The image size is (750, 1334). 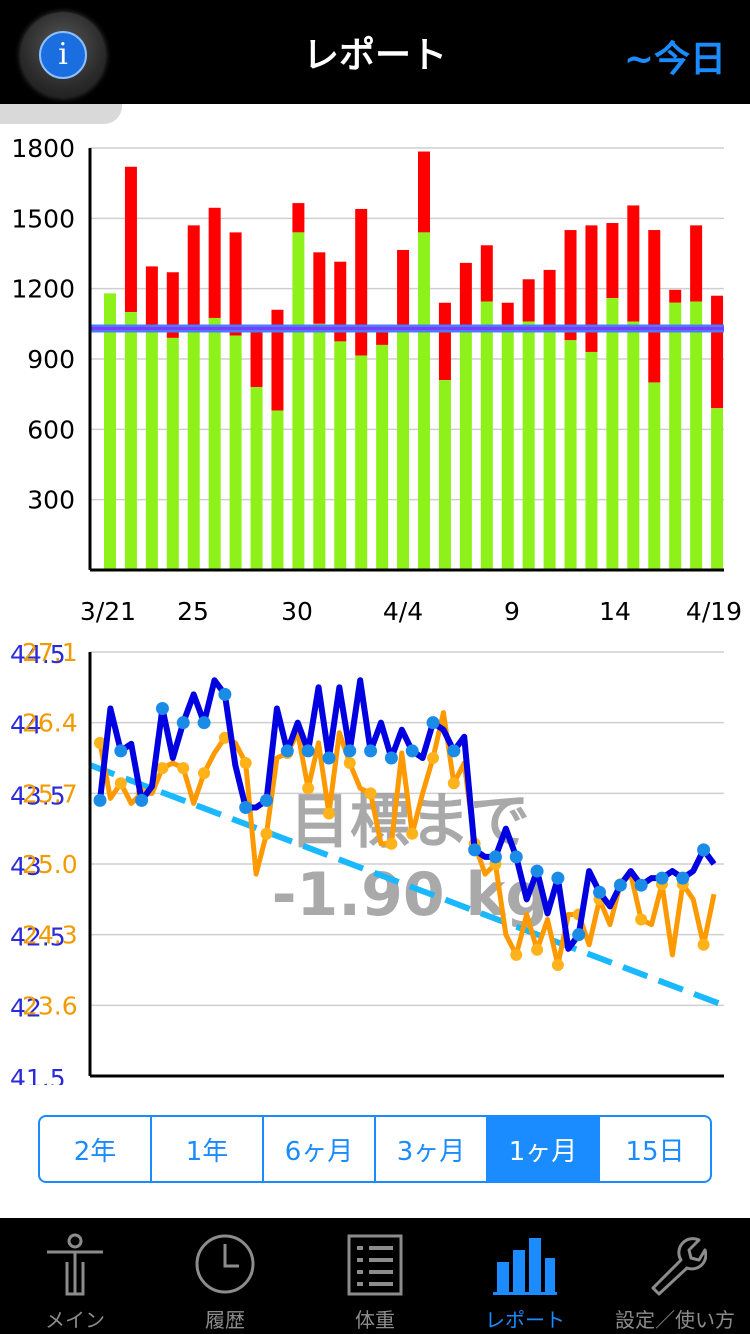 What do you see at coordinates (432, 1149) in the screenshot?
I see `period-option: 3ヶ月` at bounding box center [432, 1149].